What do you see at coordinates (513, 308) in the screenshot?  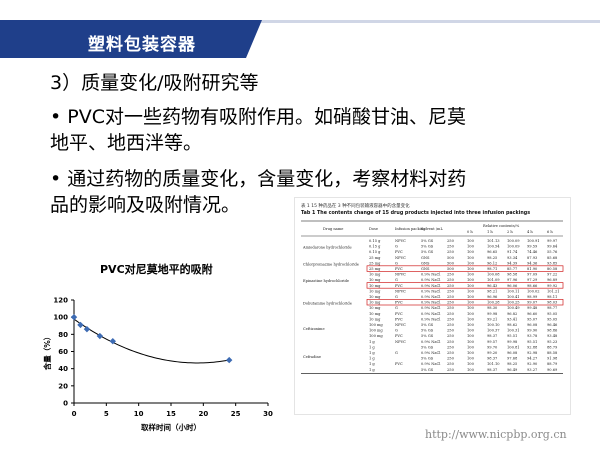 I see `cell-value: 100.49` at bounding box center [513, 308].